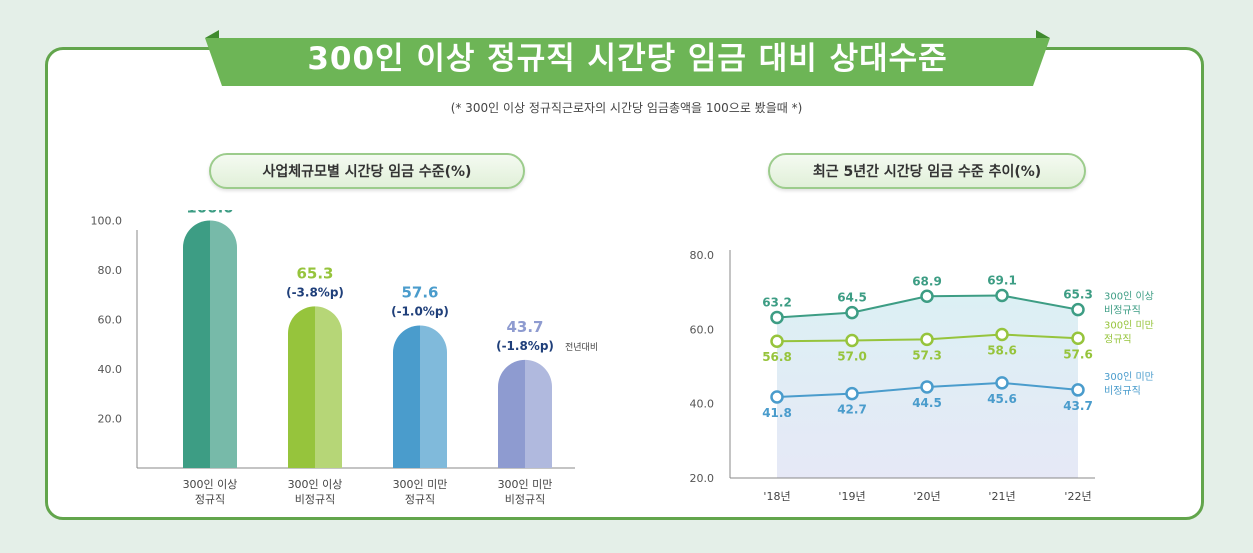  Describe the element at coordinates (927, 171) in the screenshot. I see `right-chart-title: 최근 5년간 시간당 임금 수준 추이(%)` at that location.